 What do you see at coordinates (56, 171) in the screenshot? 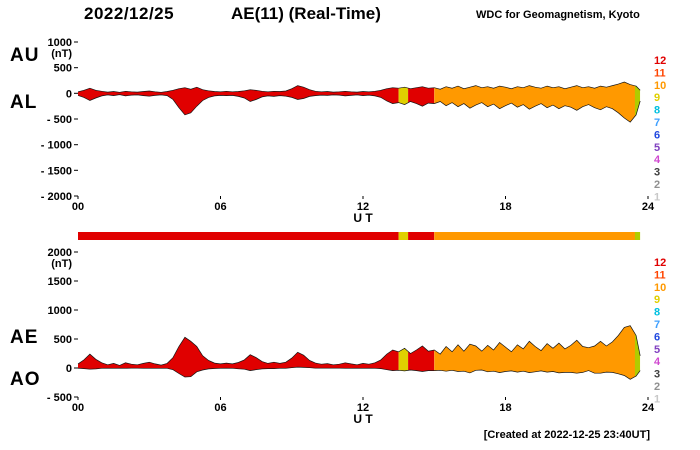
I see `y-tick-label: - 1500` at bounding box center [56, 171].